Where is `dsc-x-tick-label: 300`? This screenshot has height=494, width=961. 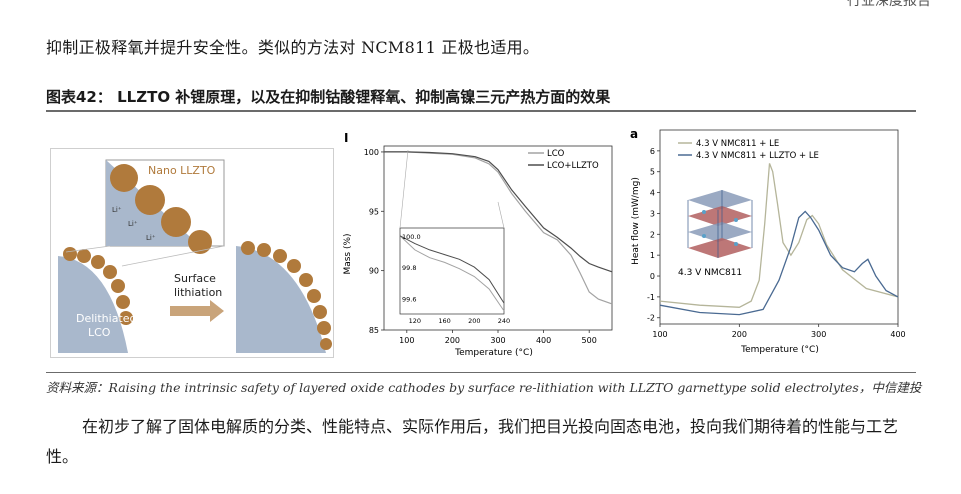 dsc-x-tick-label: 300 is located at coordinates (818, 334).